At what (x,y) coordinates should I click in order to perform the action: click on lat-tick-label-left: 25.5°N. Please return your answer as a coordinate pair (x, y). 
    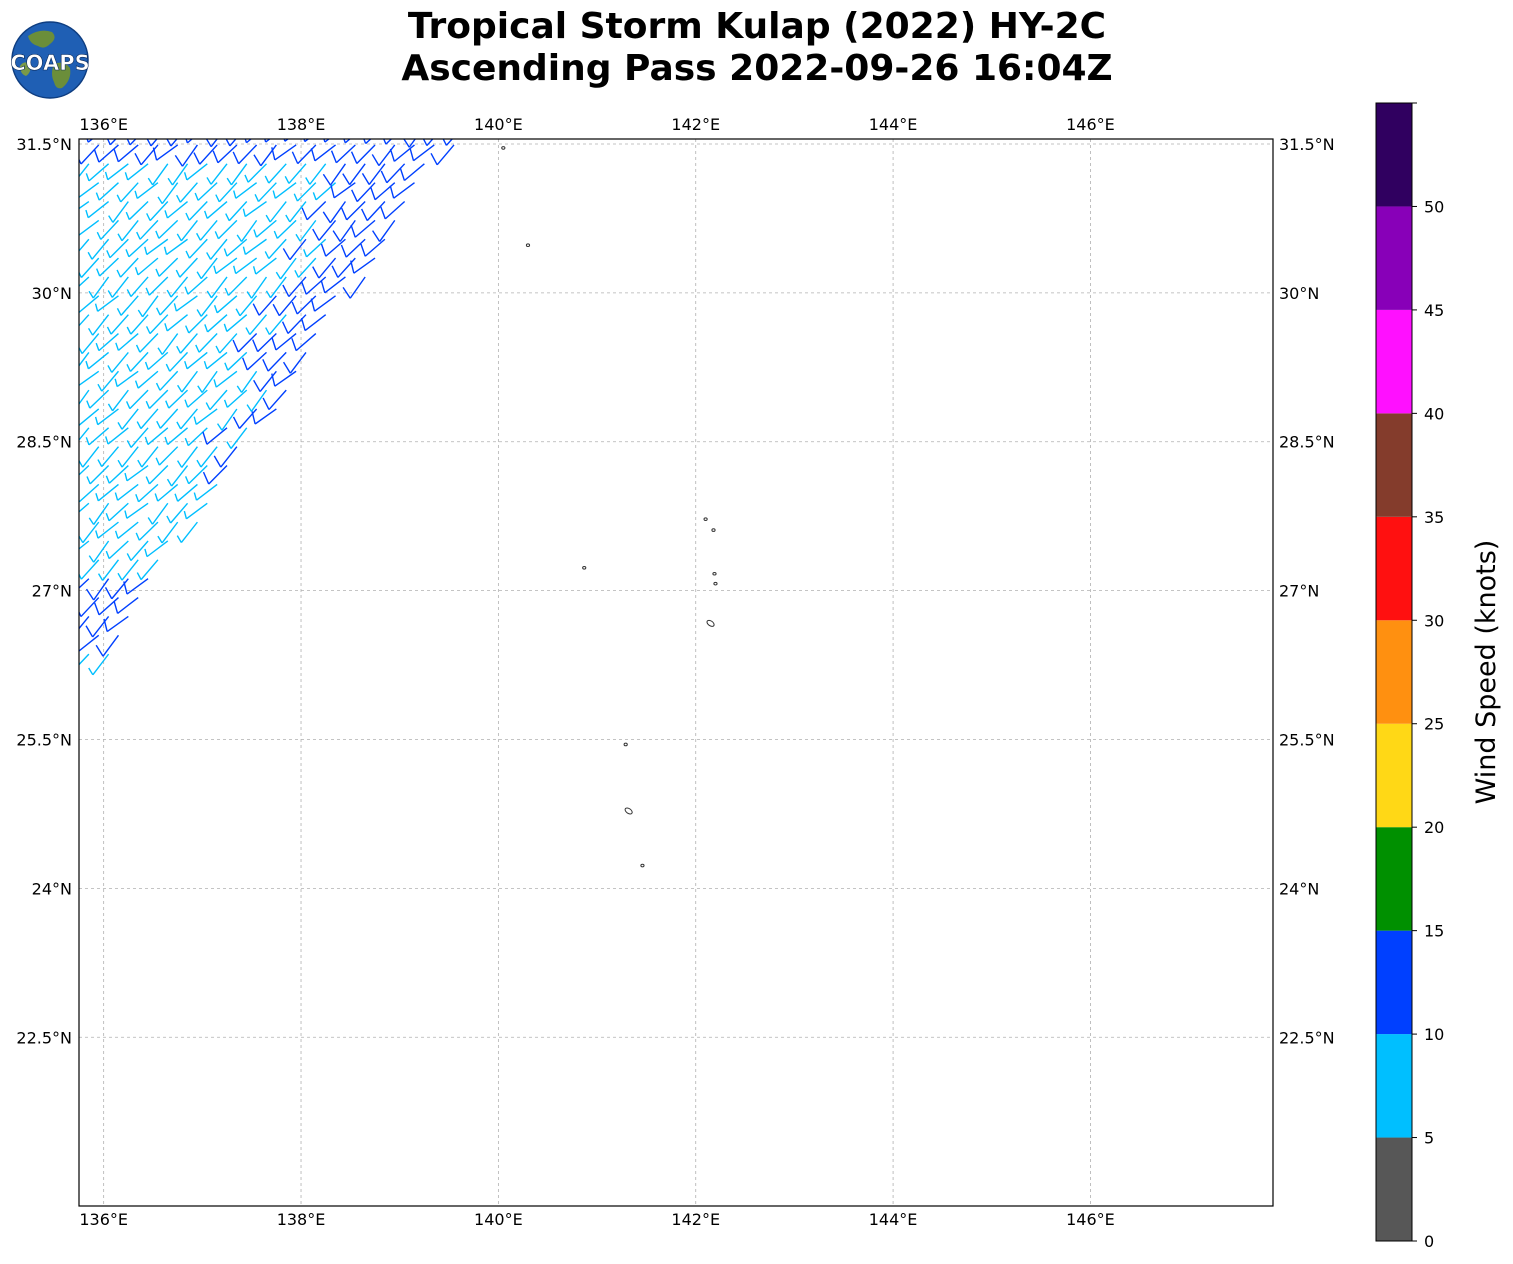
    Looking at the image, I should click on (44, 739).